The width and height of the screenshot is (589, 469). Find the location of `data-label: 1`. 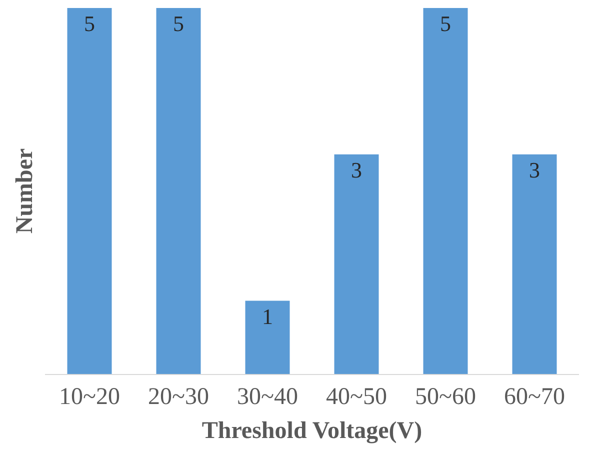

data-label: 1 is located at coordinates (267, 316).